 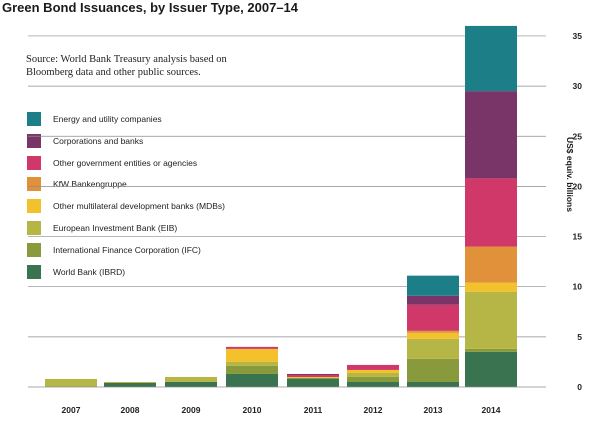 What do you see at coordinates (157, 140) in the screenshot?
I see `legend-item: Corporations and banks` at bounding box center [157, 140].